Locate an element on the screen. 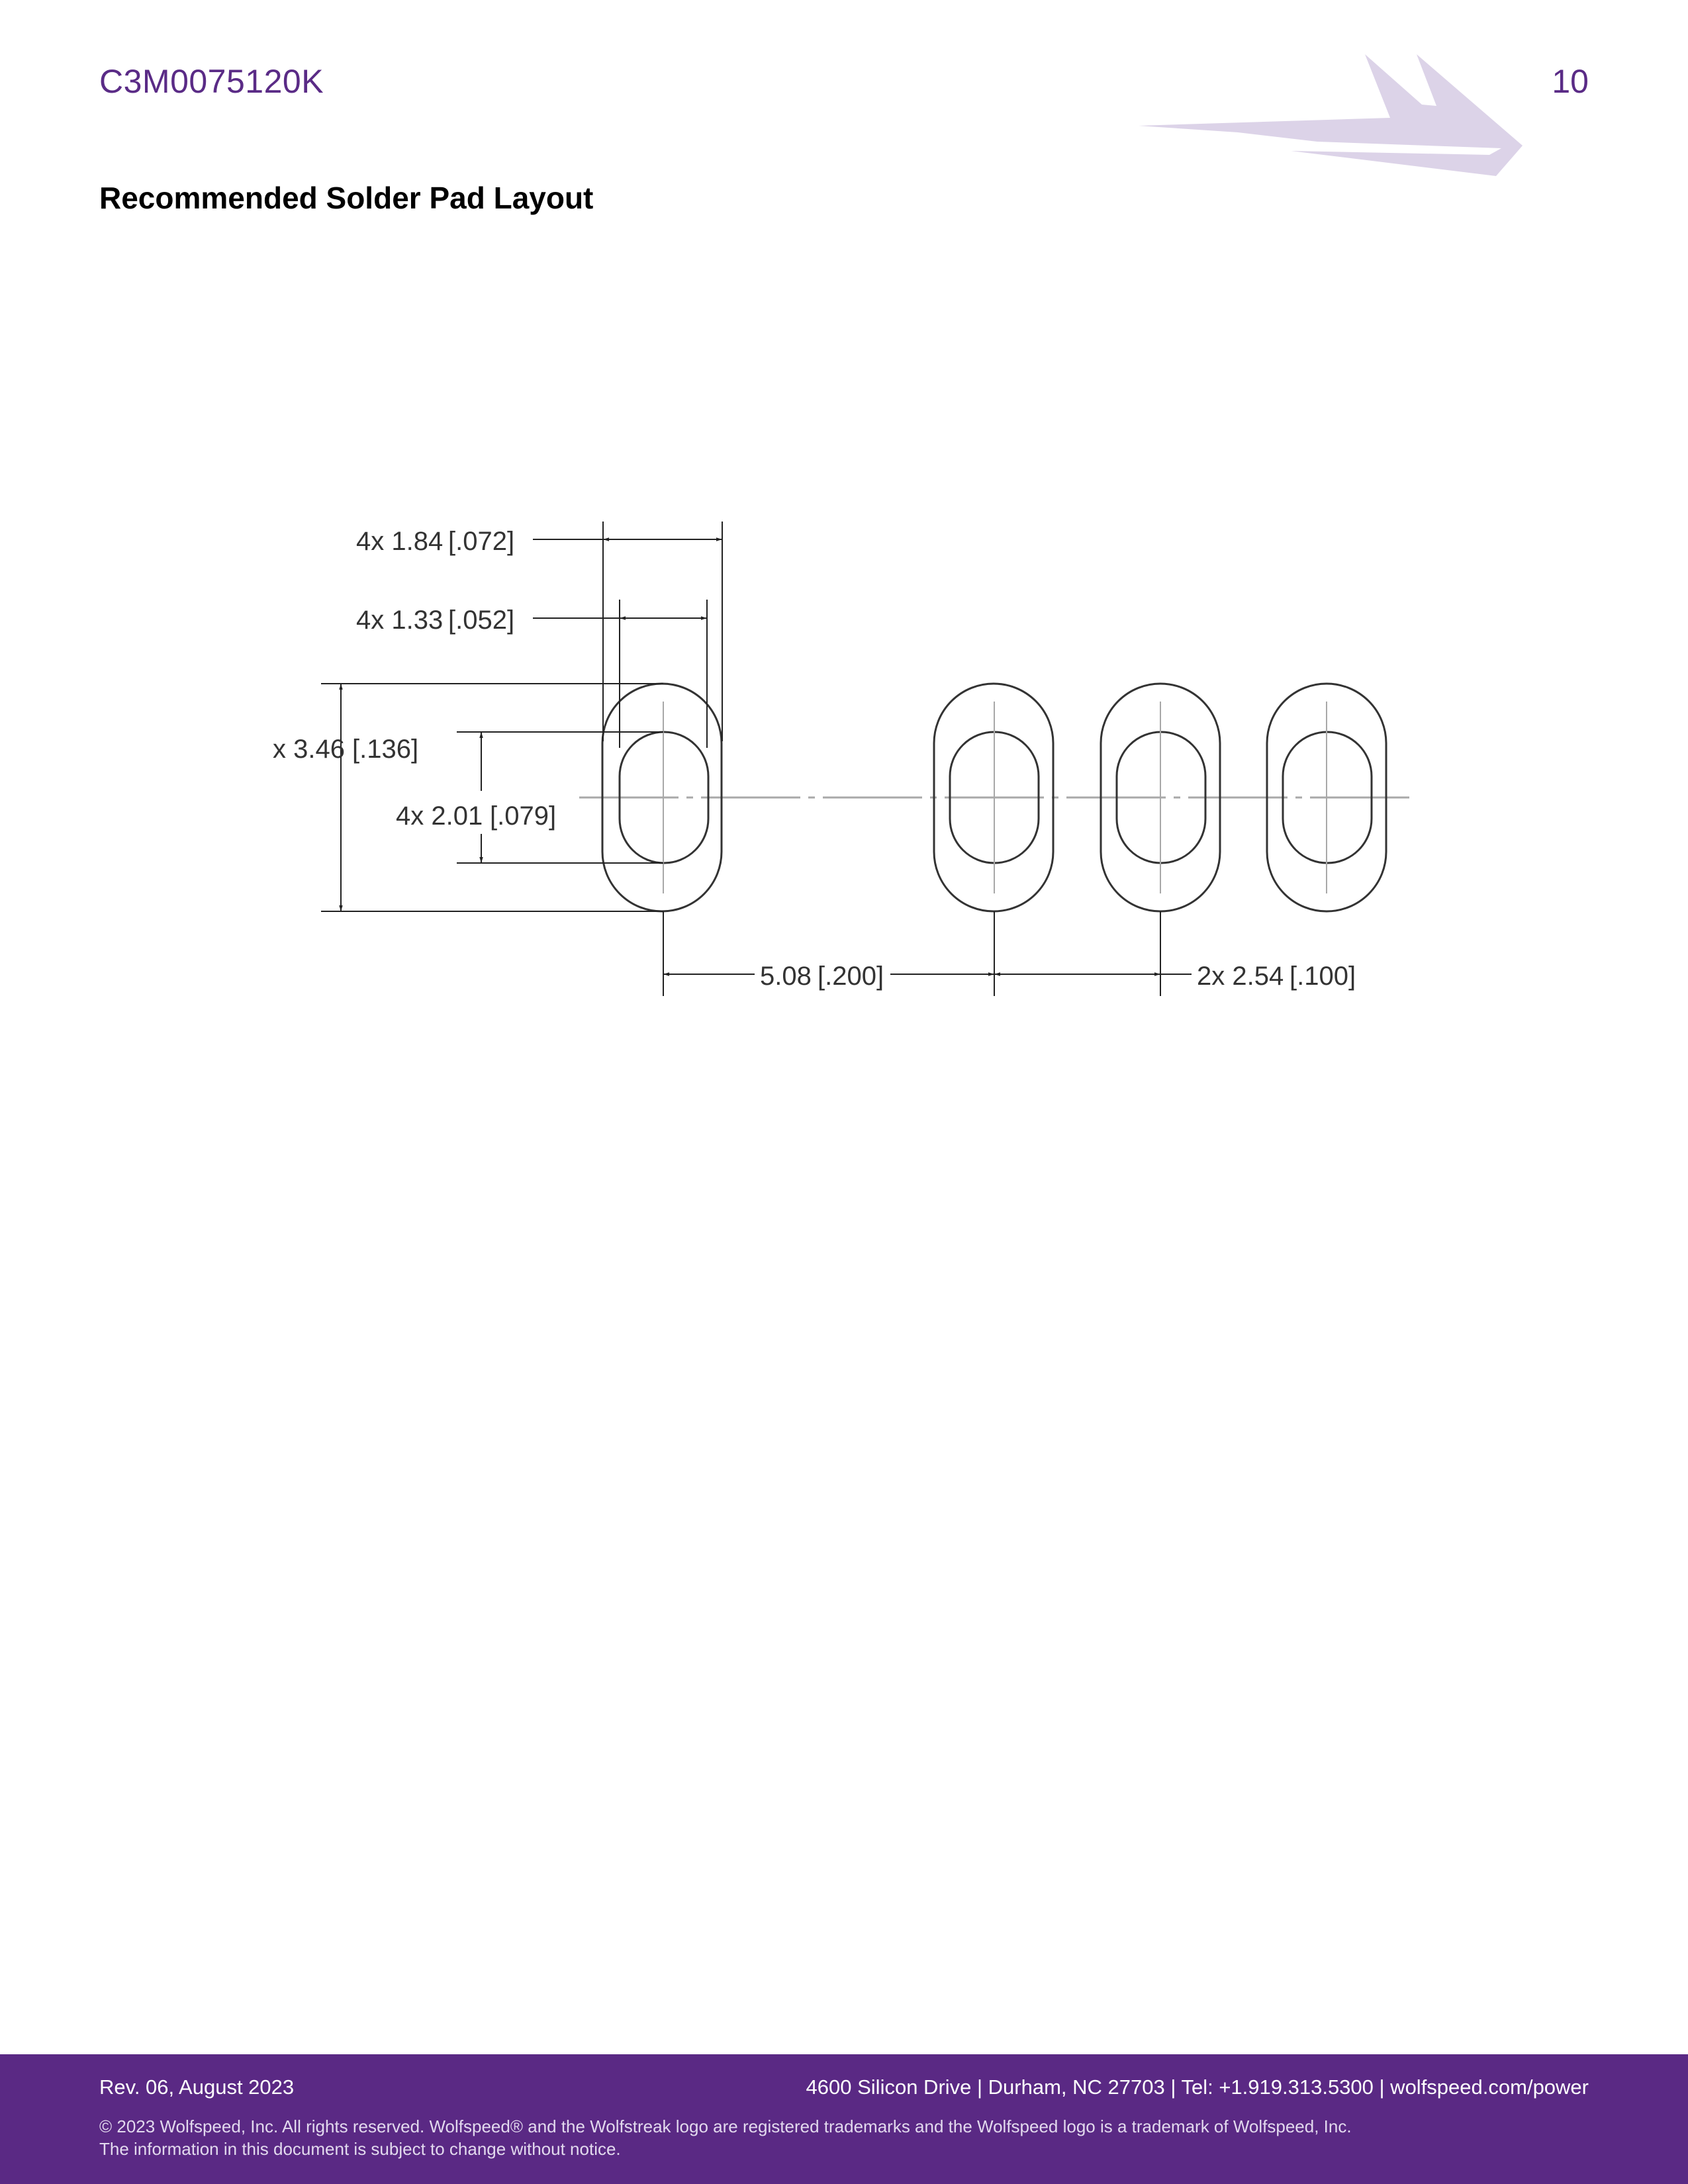 The image size is (1688, 2184). dim-outer-height-label: x 3.46 is located at coordinates (309, 749).